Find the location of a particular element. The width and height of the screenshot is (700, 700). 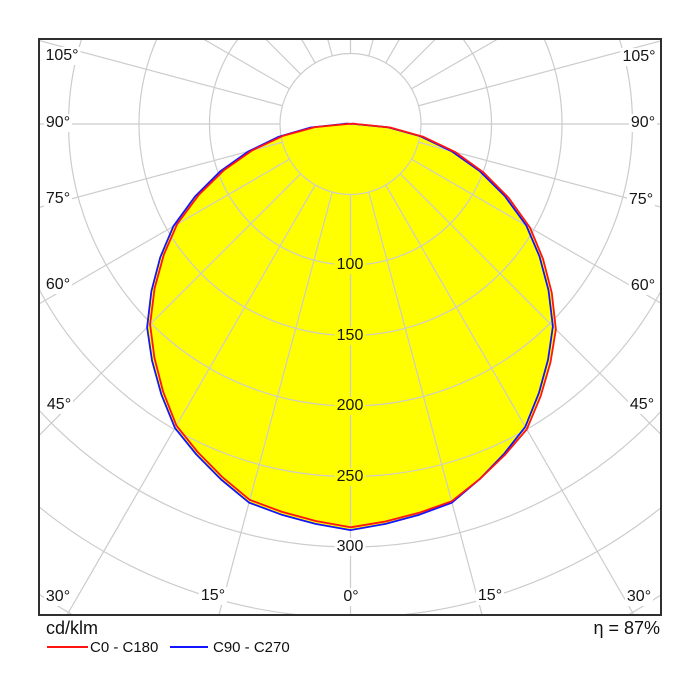

angle-label-right-90: 90° is located at coordinates (643, 123).